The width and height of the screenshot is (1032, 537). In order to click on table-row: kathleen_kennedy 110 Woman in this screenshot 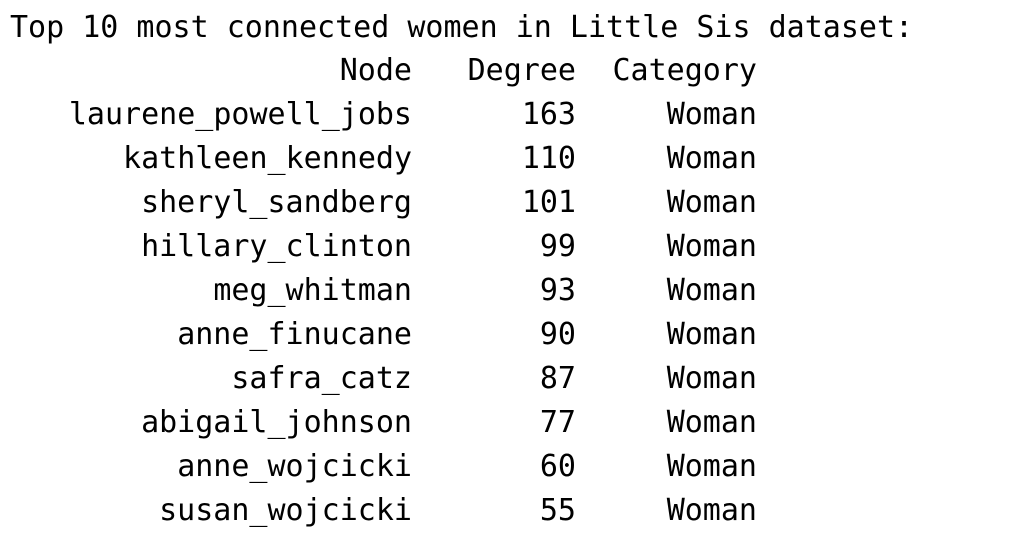, I will do `click(516, 159)`.